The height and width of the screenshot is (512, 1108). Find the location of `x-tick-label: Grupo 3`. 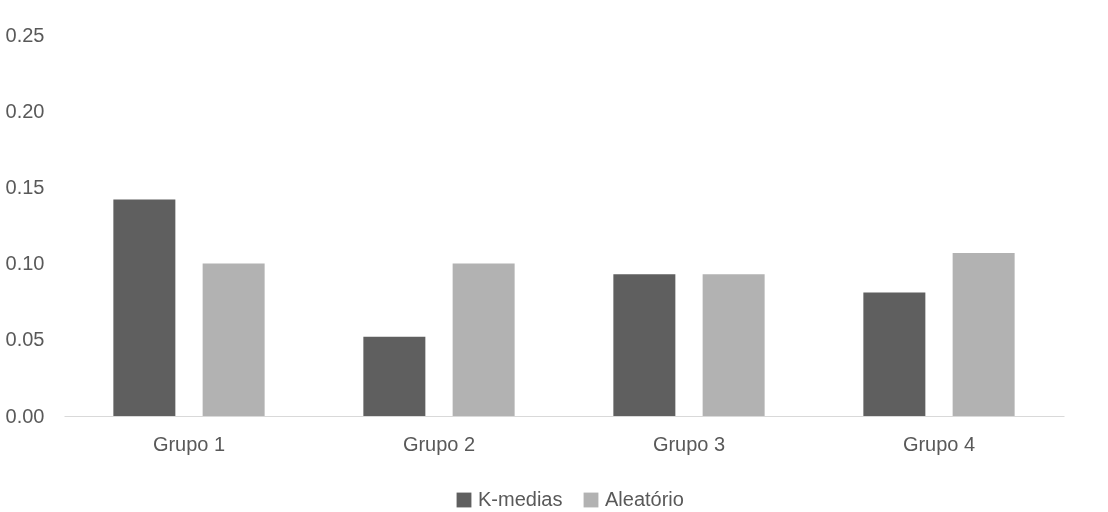

x-tick-label: Grupo 3 is located at coordinates (689, 443).